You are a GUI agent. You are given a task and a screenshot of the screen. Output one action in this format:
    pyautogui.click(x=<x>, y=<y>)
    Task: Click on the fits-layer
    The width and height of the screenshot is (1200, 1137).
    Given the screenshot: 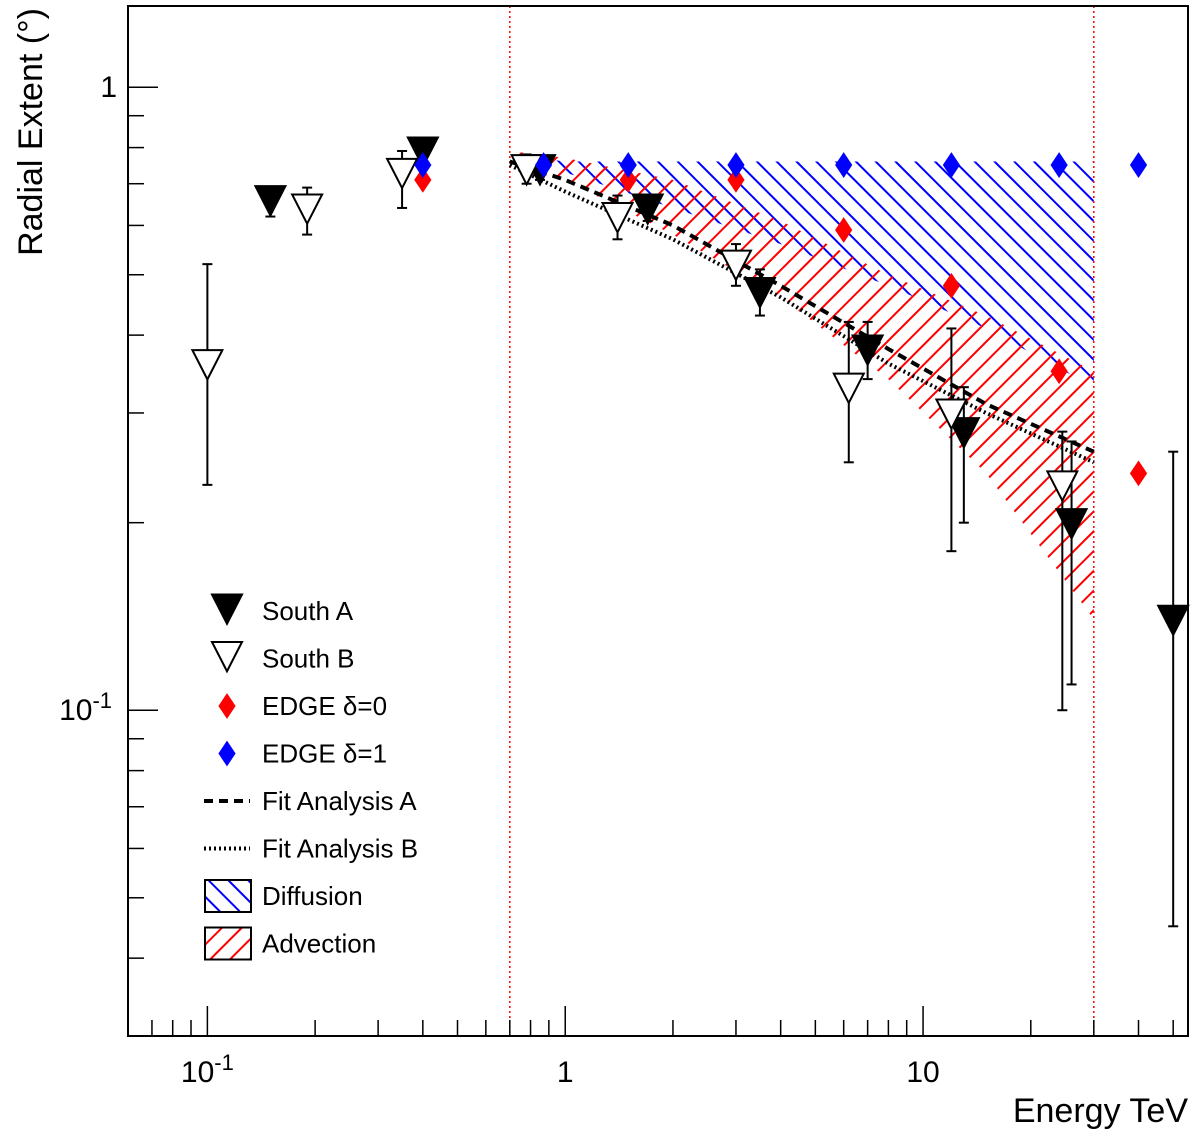 What is the action you would take?
    pyautogui.click(x=801, y=312)
    